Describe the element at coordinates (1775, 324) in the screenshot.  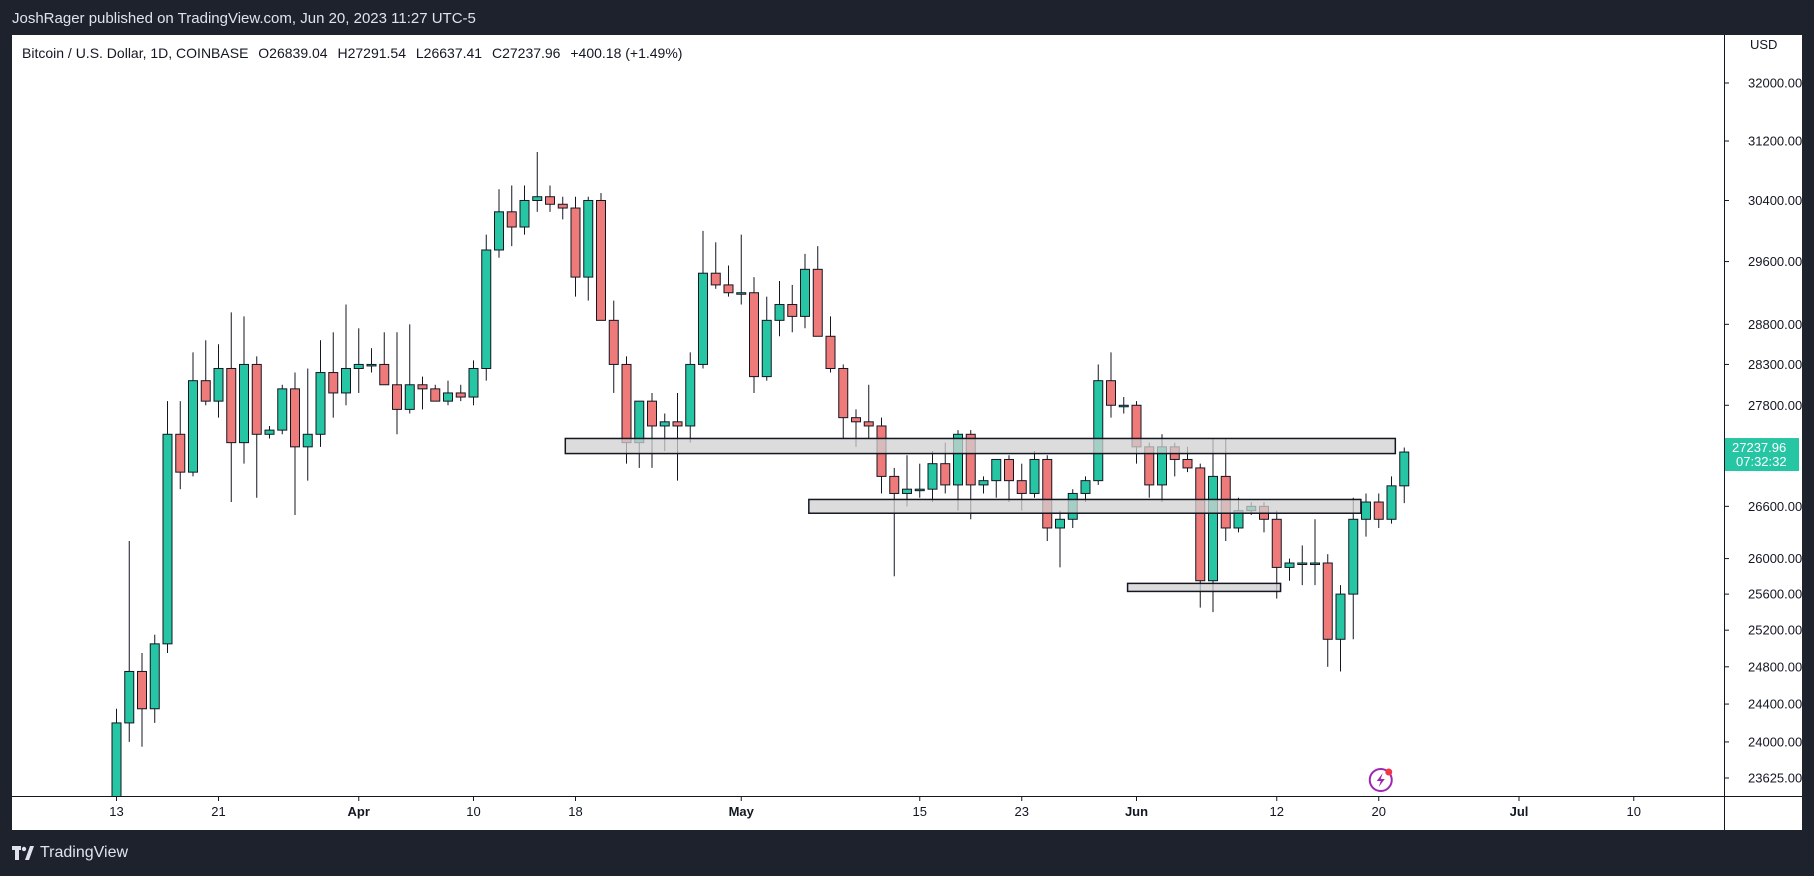
I see `price-tick-label: 28800.00` at that location.